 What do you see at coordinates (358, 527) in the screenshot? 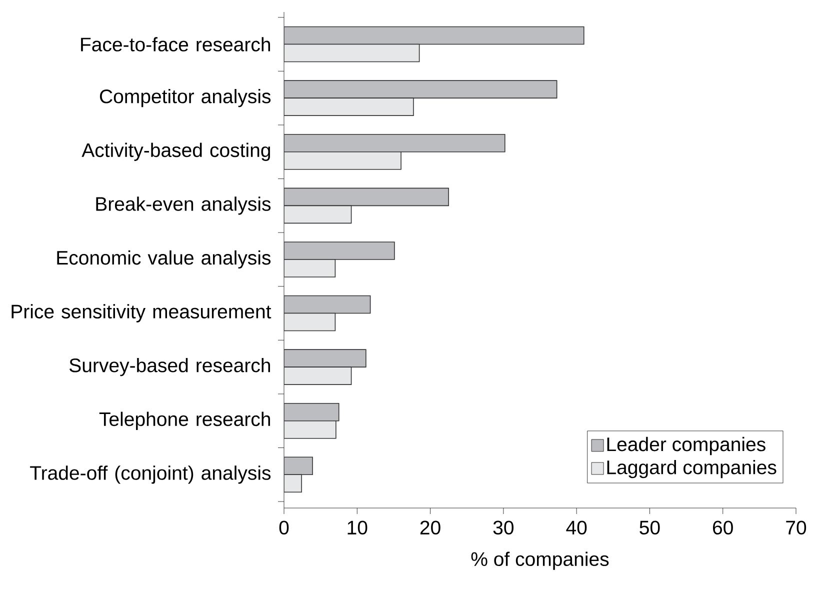
I see `x-tick-label: 10` at bounding box center [358, 527].